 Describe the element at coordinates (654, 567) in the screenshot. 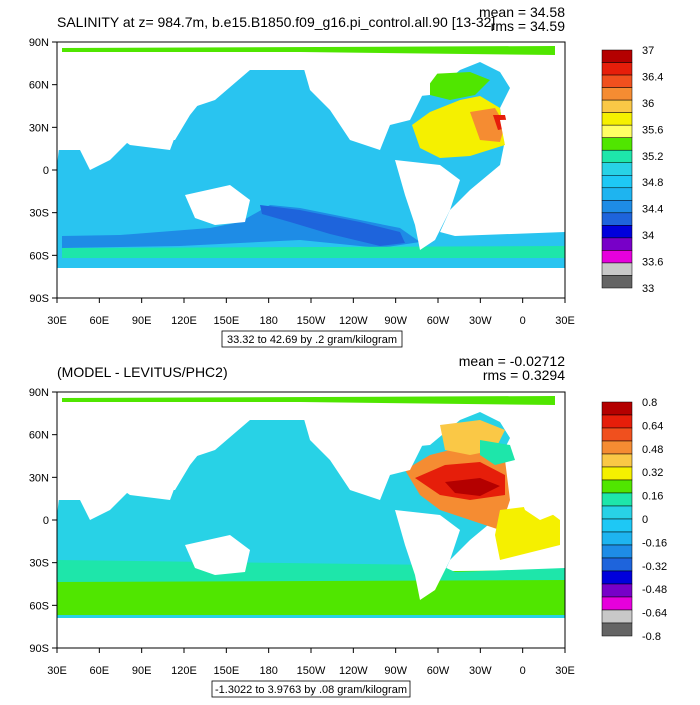

I see `colorbar-label: -0.32` at that location.